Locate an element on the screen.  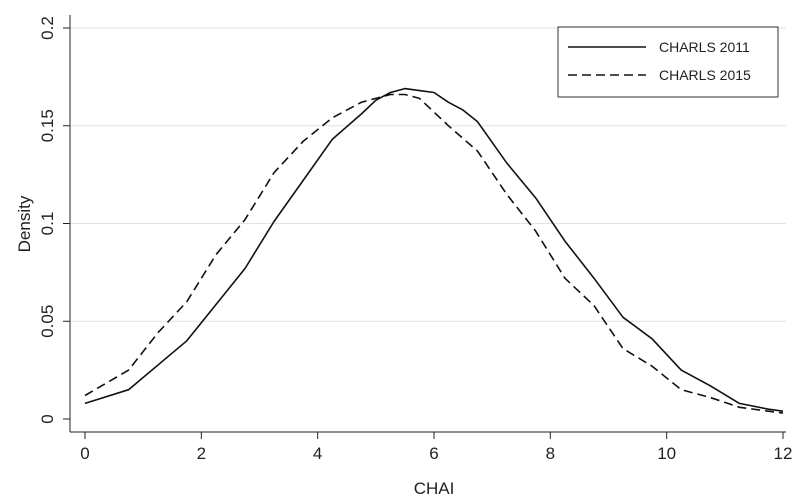
y-ticks: 0 0.05 0.1 0.15 0.2 is located at coordinates (54, 220).